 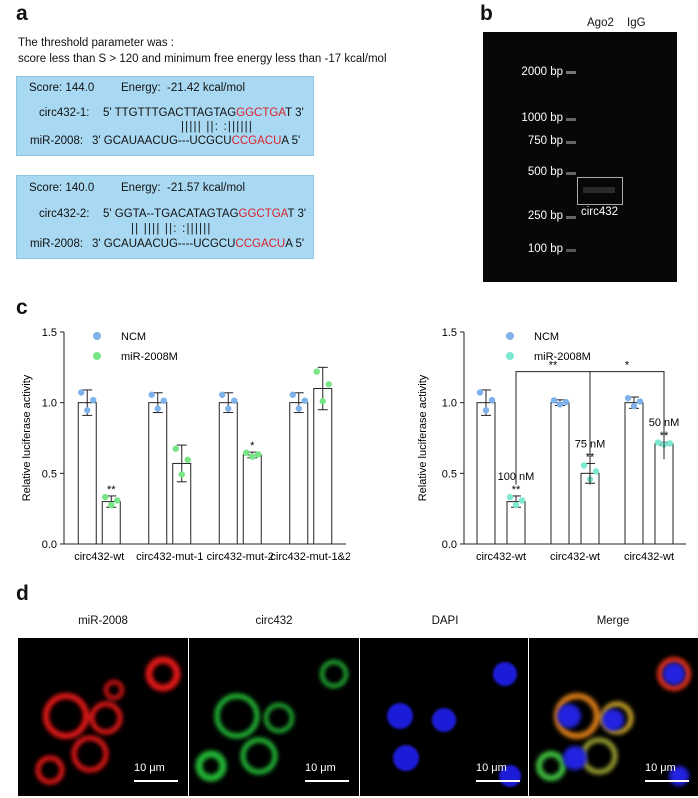 What do you see at coordinates (240, 557) in the screenshot?
I see `category-label: circ432-mut-2` at bounding box center [240, 557].